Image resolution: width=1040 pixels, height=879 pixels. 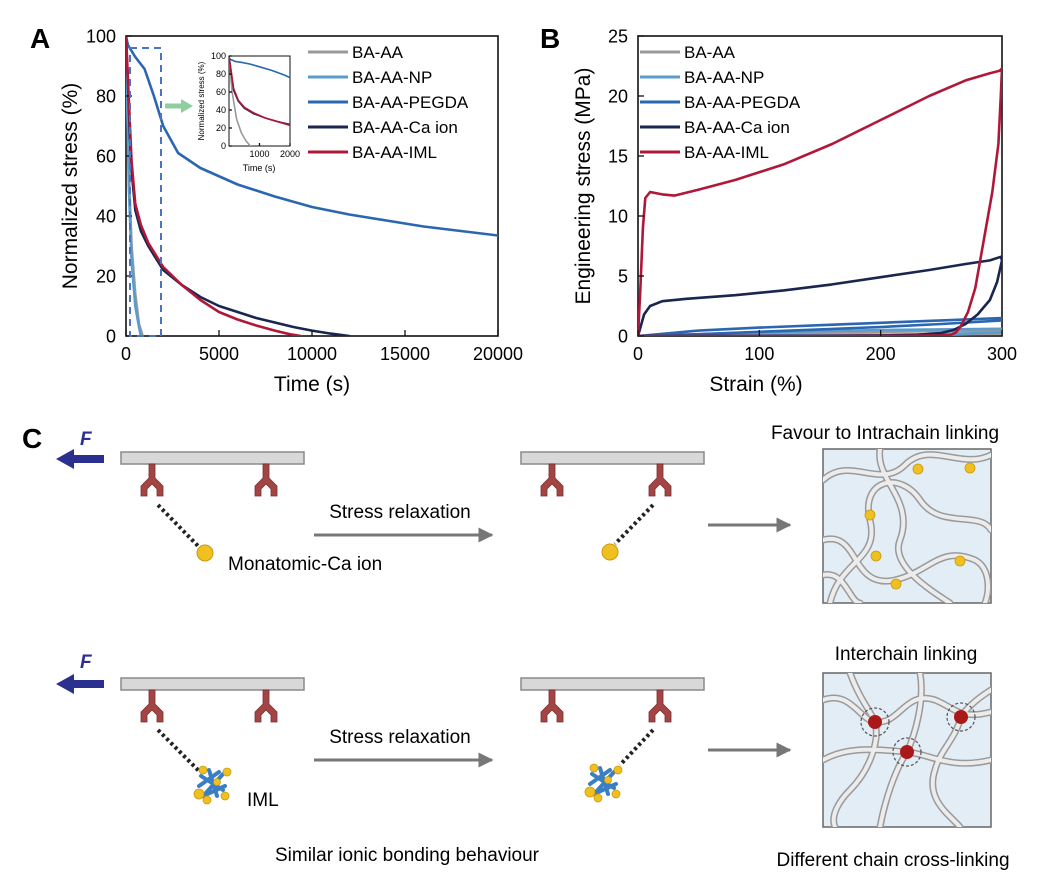 What do you see at coordinates (218, 56) in the screenshot?
I see `y-tick-label: 100` at bounding box center [218, 56].